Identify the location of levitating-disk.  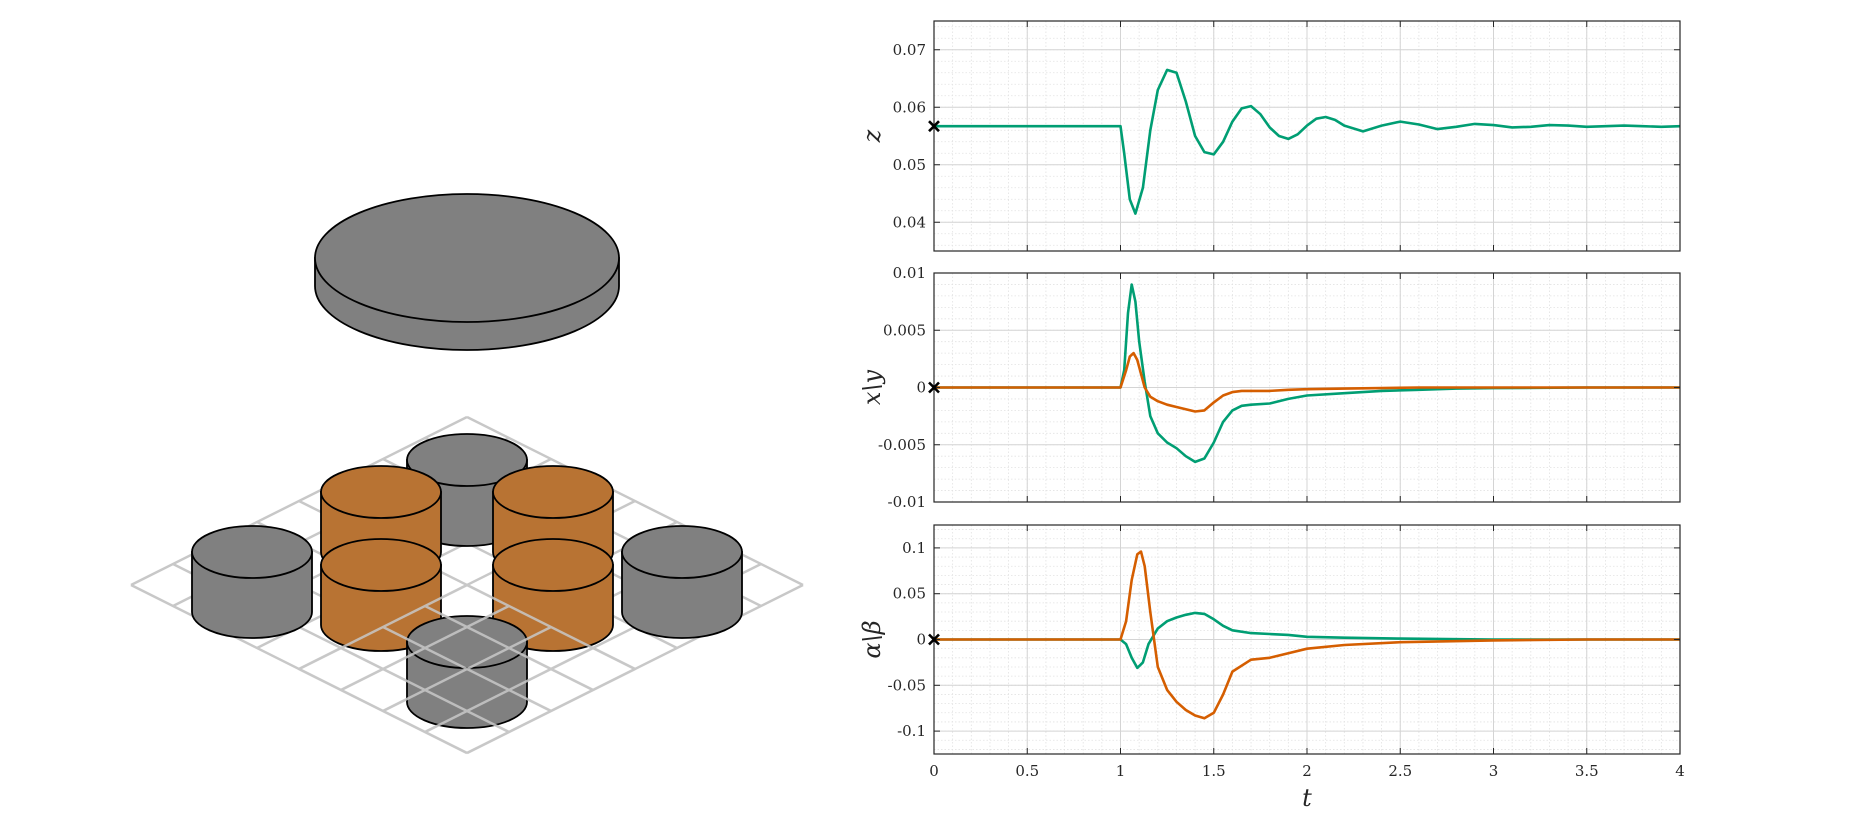
(467, 272).